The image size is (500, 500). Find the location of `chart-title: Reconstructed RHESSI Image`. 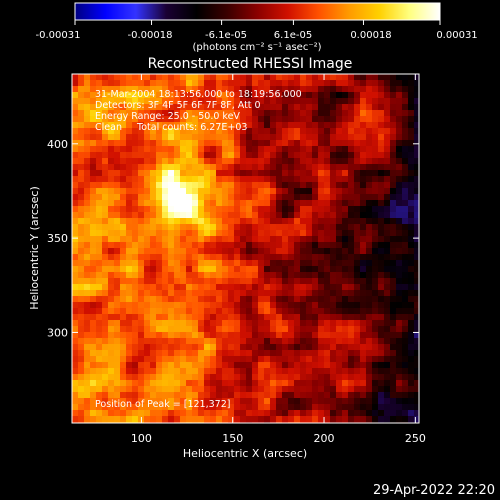

chart-title: Reconstructed RHESSI Image is located at coordinates (250, 64).